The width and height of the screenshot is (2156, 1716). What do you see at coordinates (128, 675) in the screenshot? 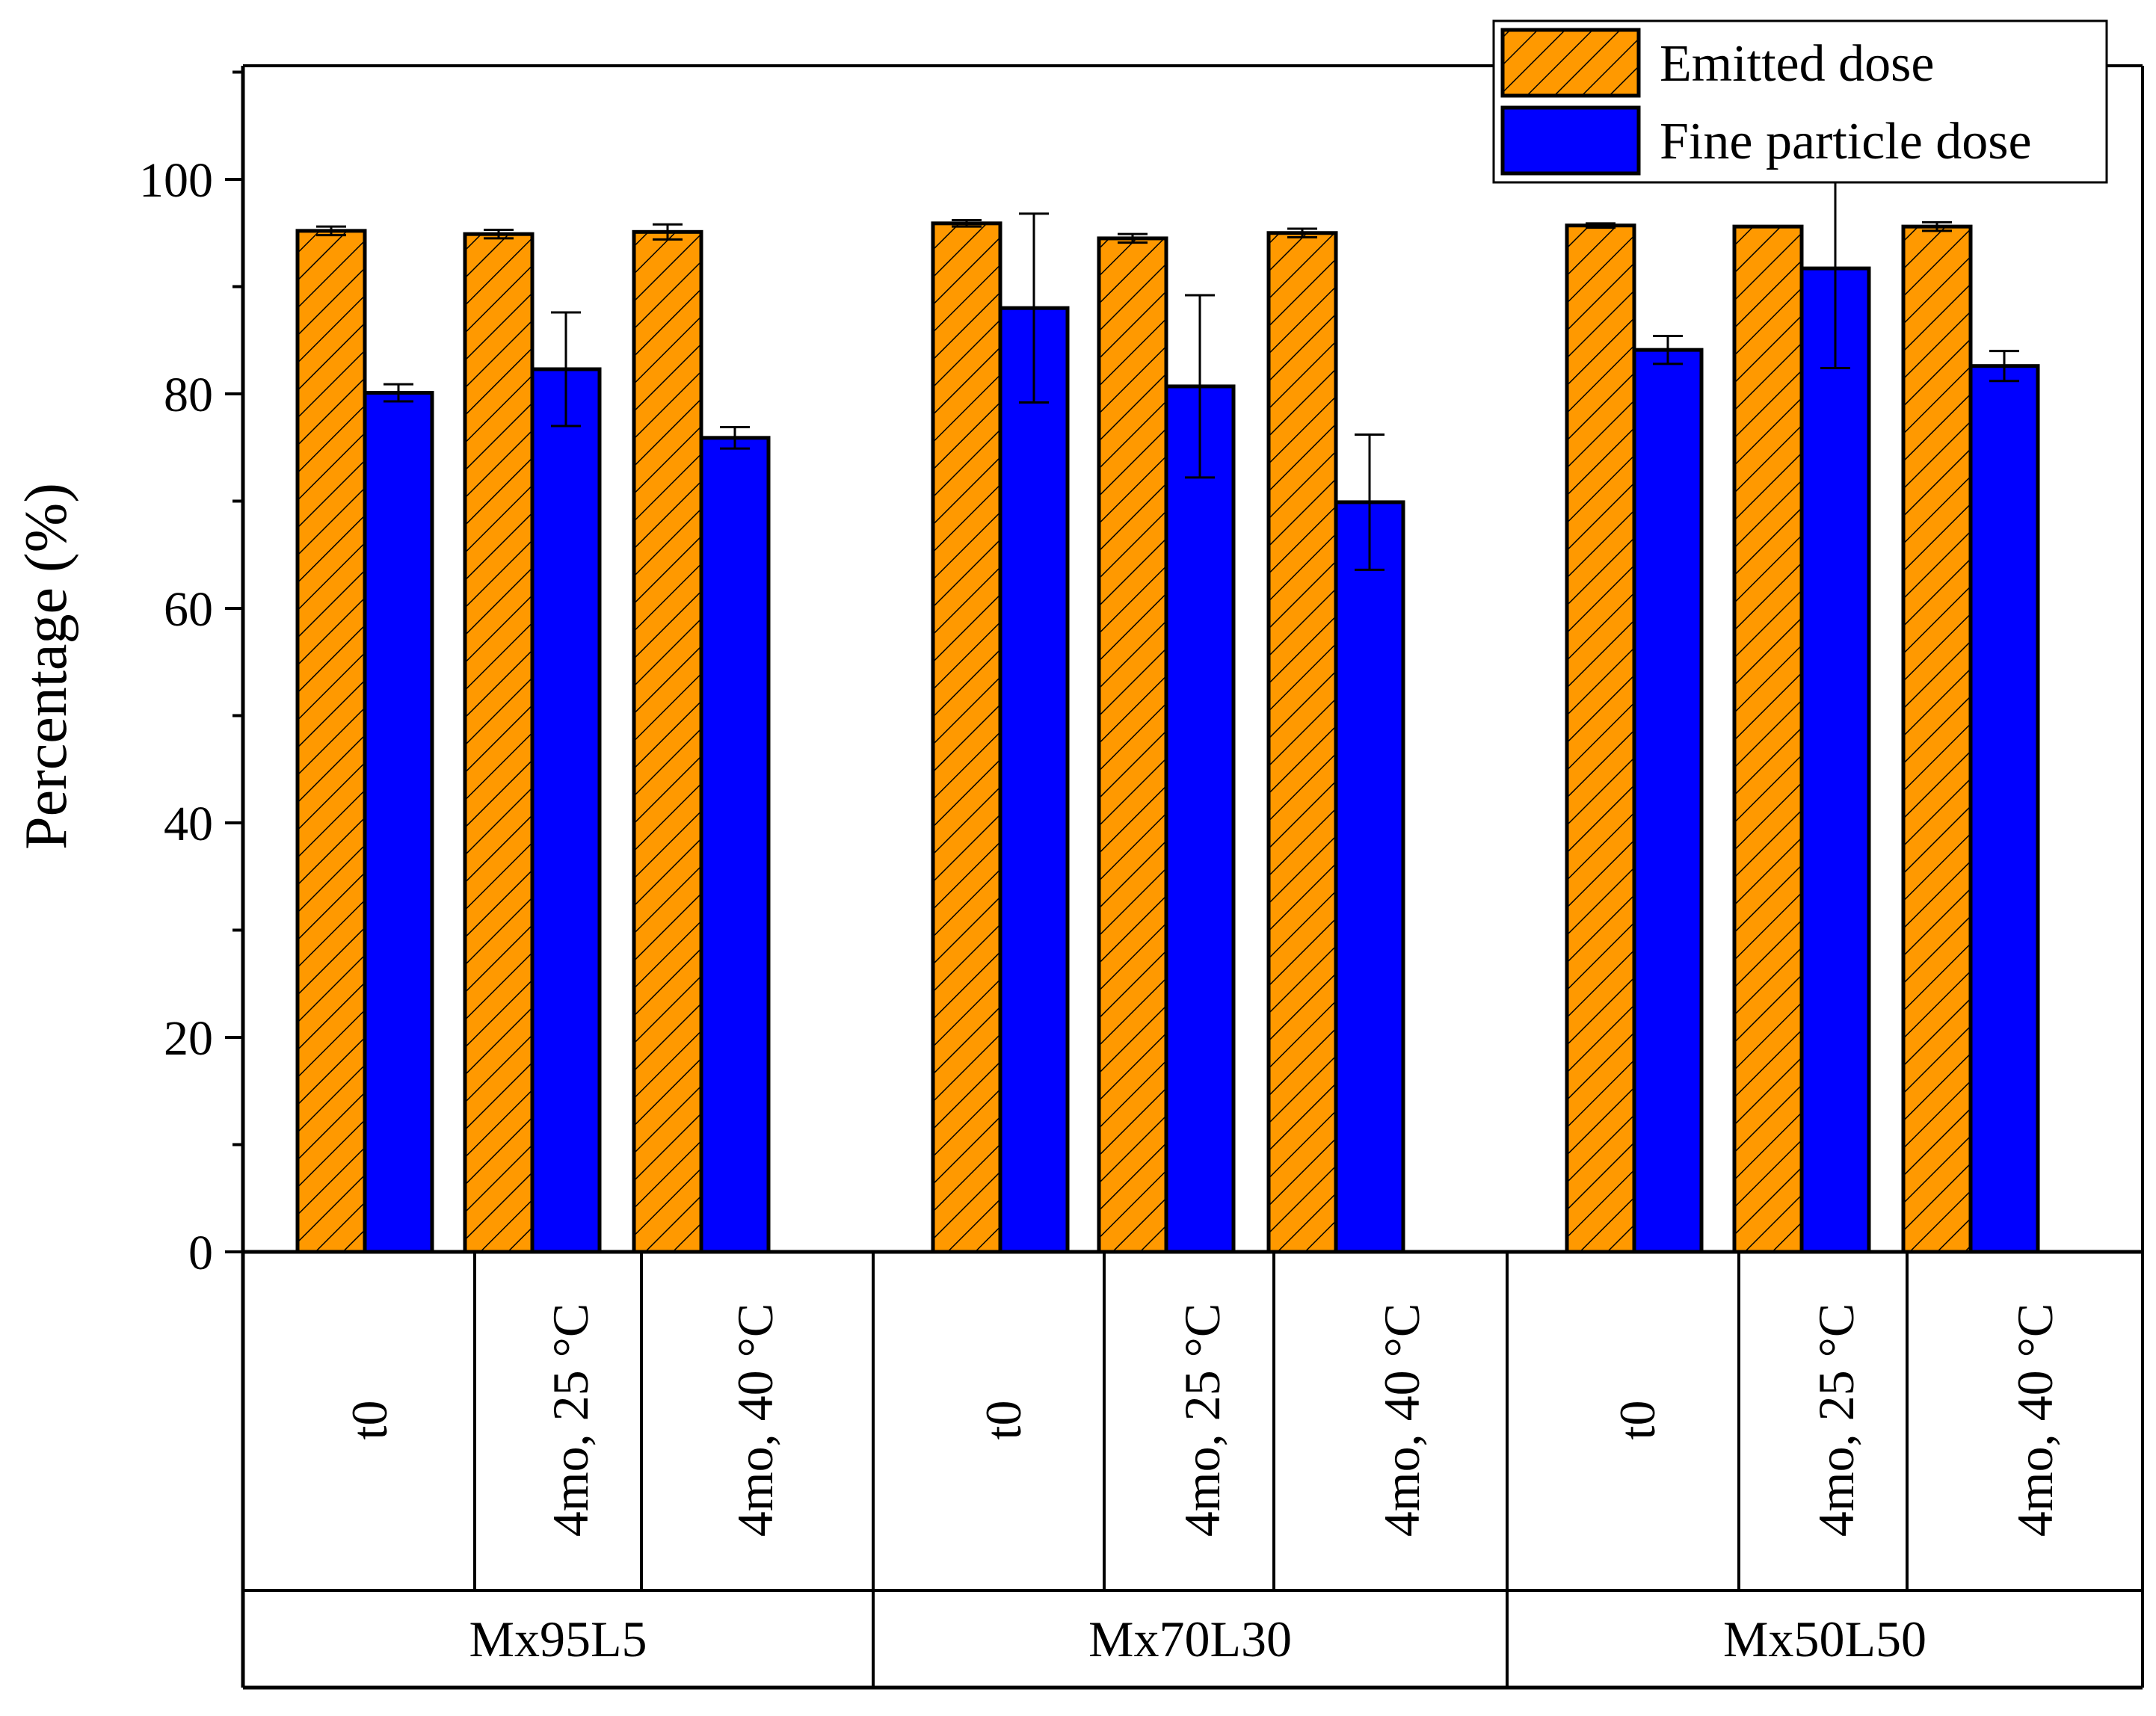
I see `y-axis: 0 20 40 60 80 100 Percentage (%)` at bounding box center [128, 675].